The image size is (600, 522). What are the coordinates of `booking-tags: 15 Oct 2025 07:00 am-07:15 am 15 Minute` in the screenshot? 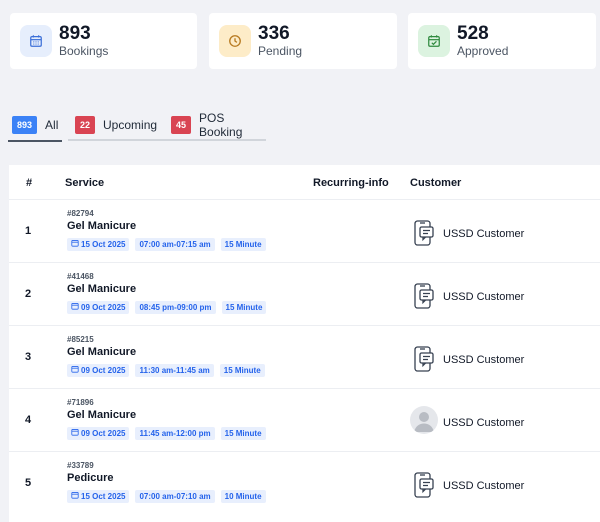 It's located at (166, 244).